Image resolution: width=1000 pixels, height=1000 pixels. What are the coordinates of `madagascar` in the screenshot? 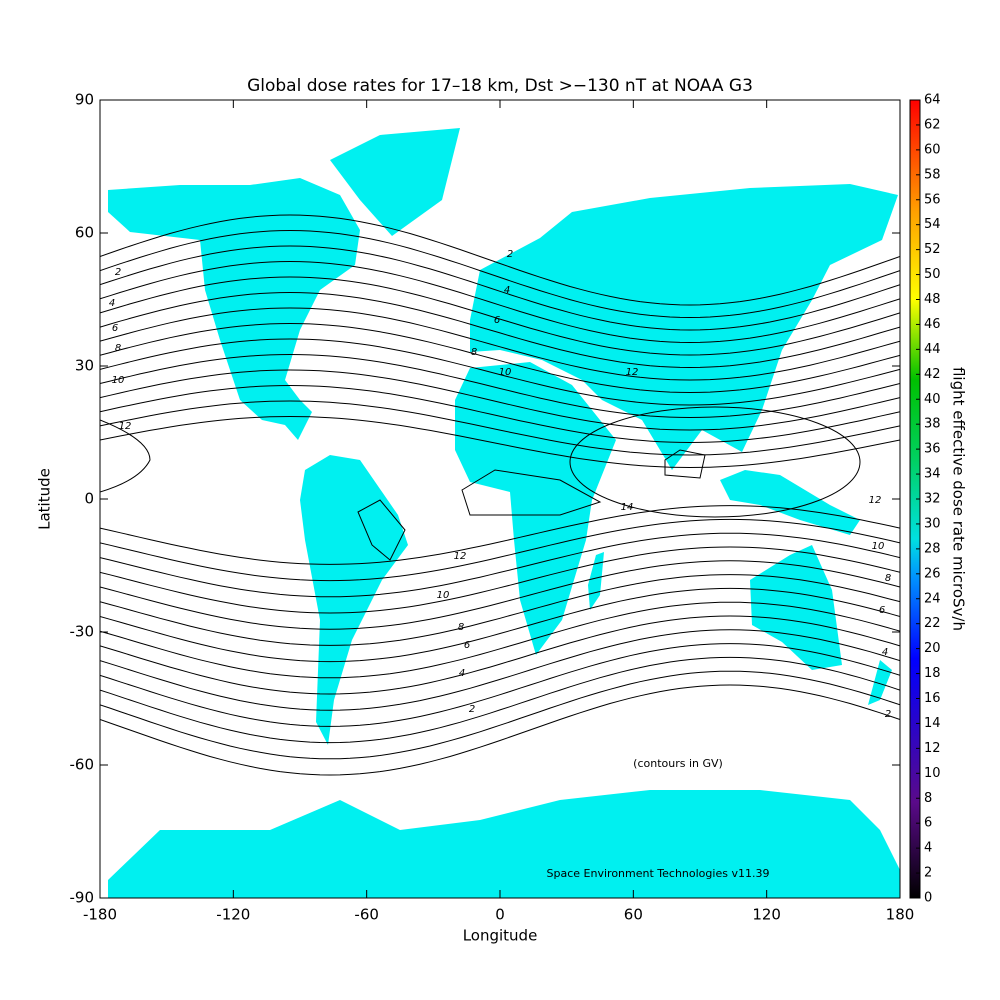 It's located at (596, 581).